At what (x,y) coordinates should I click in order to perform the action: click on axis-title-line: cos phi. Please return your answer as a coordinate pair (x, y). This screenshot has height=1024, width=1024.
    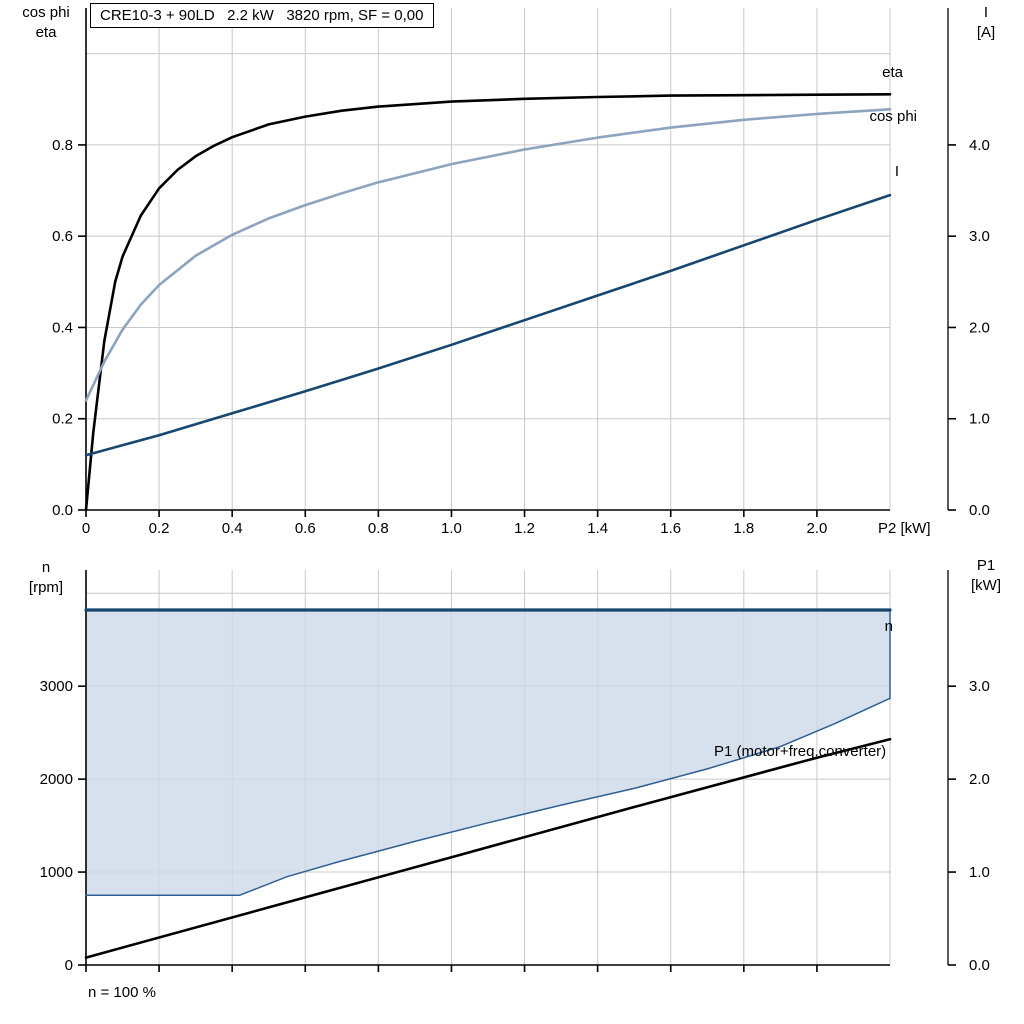
    Looking at the image, I should click on (46, 12).